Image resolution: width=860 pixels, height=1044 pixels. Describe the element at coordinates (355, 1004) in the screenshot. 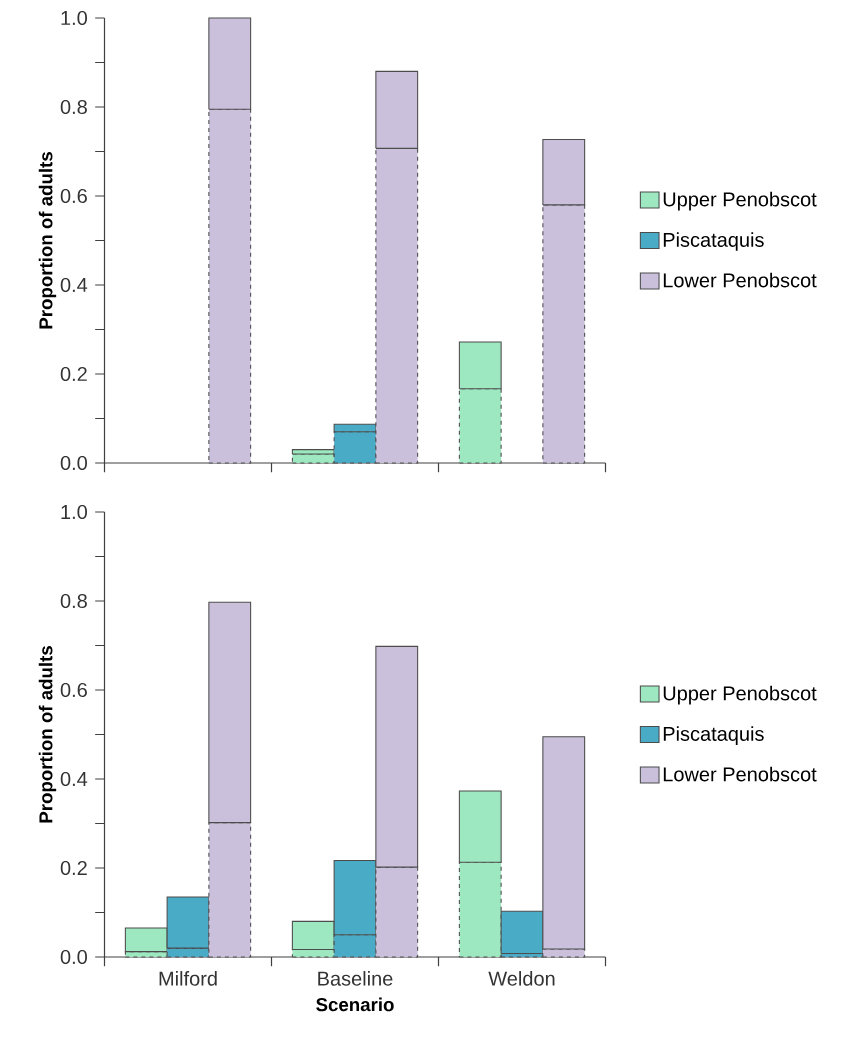

I see `x-axis-title: Scenario` at that location.